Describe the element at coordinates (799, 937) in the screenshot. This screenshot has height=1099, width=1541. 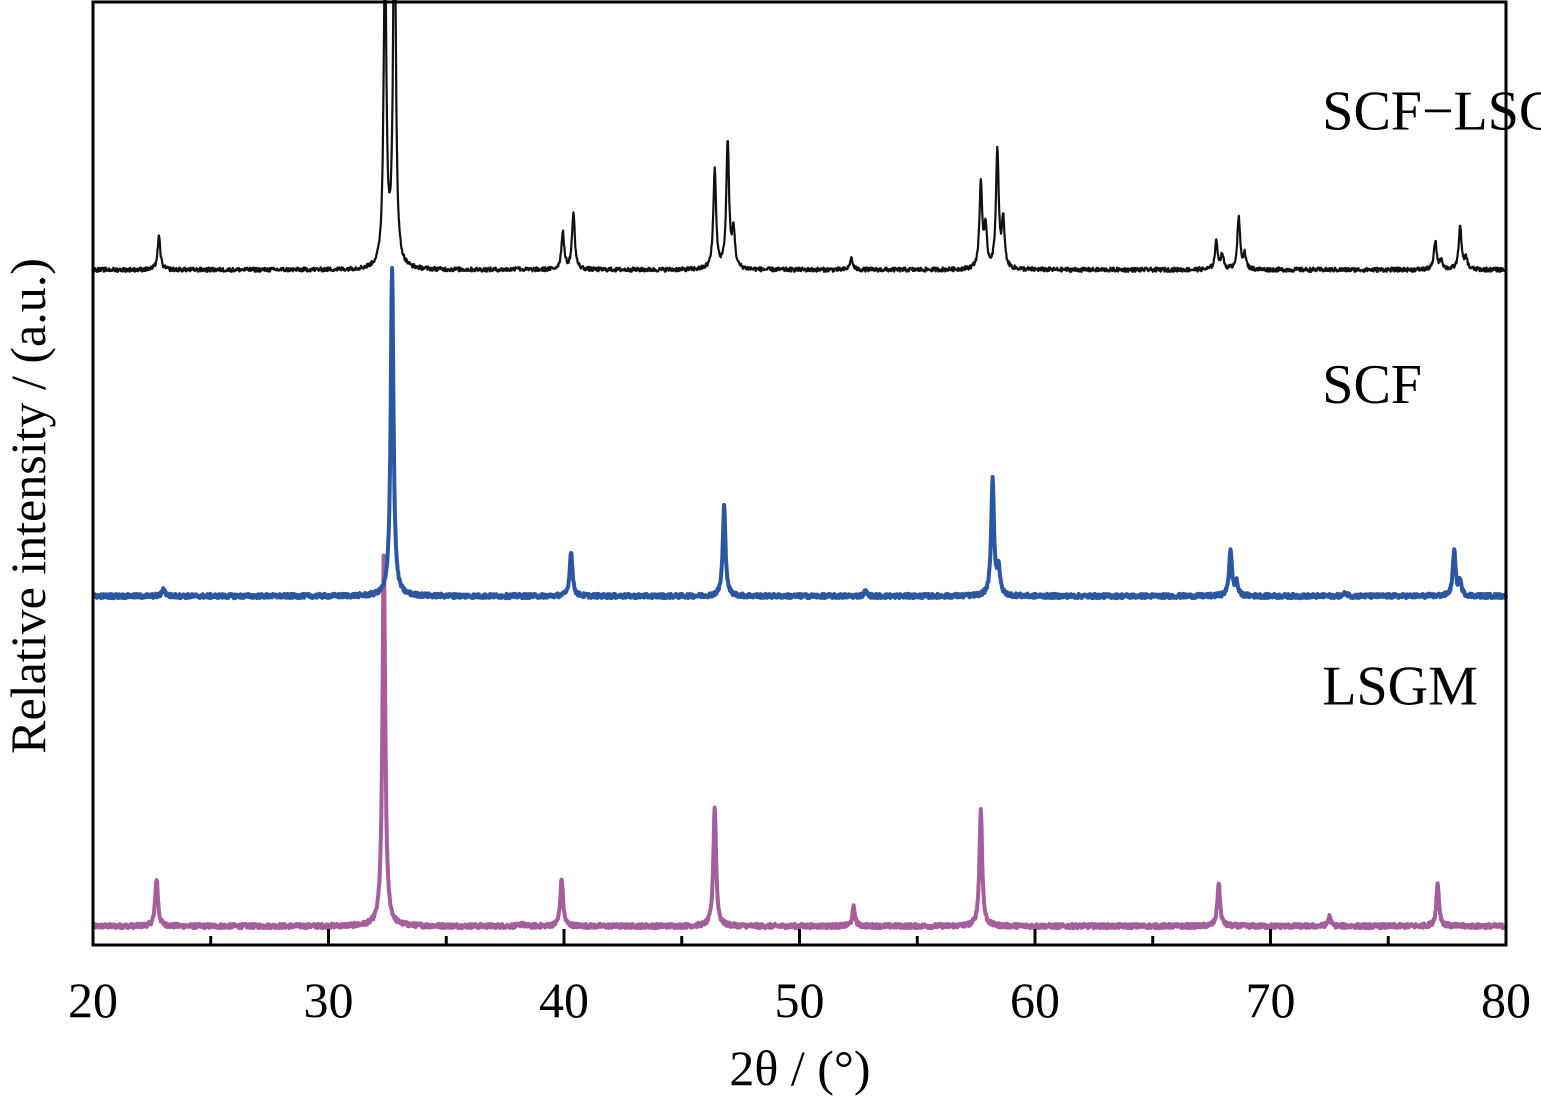
I see `x-axis-ticks` at that location.